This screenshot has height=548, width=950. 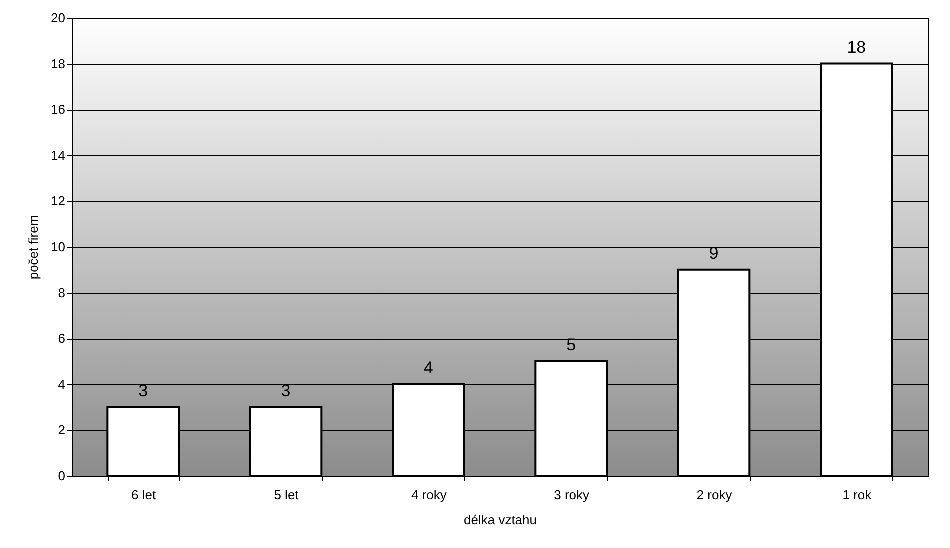 What do you see at coordinates (58, 64) in the screenshot?
I see `y-tick-label: 18` at bounding box center [58, 64].